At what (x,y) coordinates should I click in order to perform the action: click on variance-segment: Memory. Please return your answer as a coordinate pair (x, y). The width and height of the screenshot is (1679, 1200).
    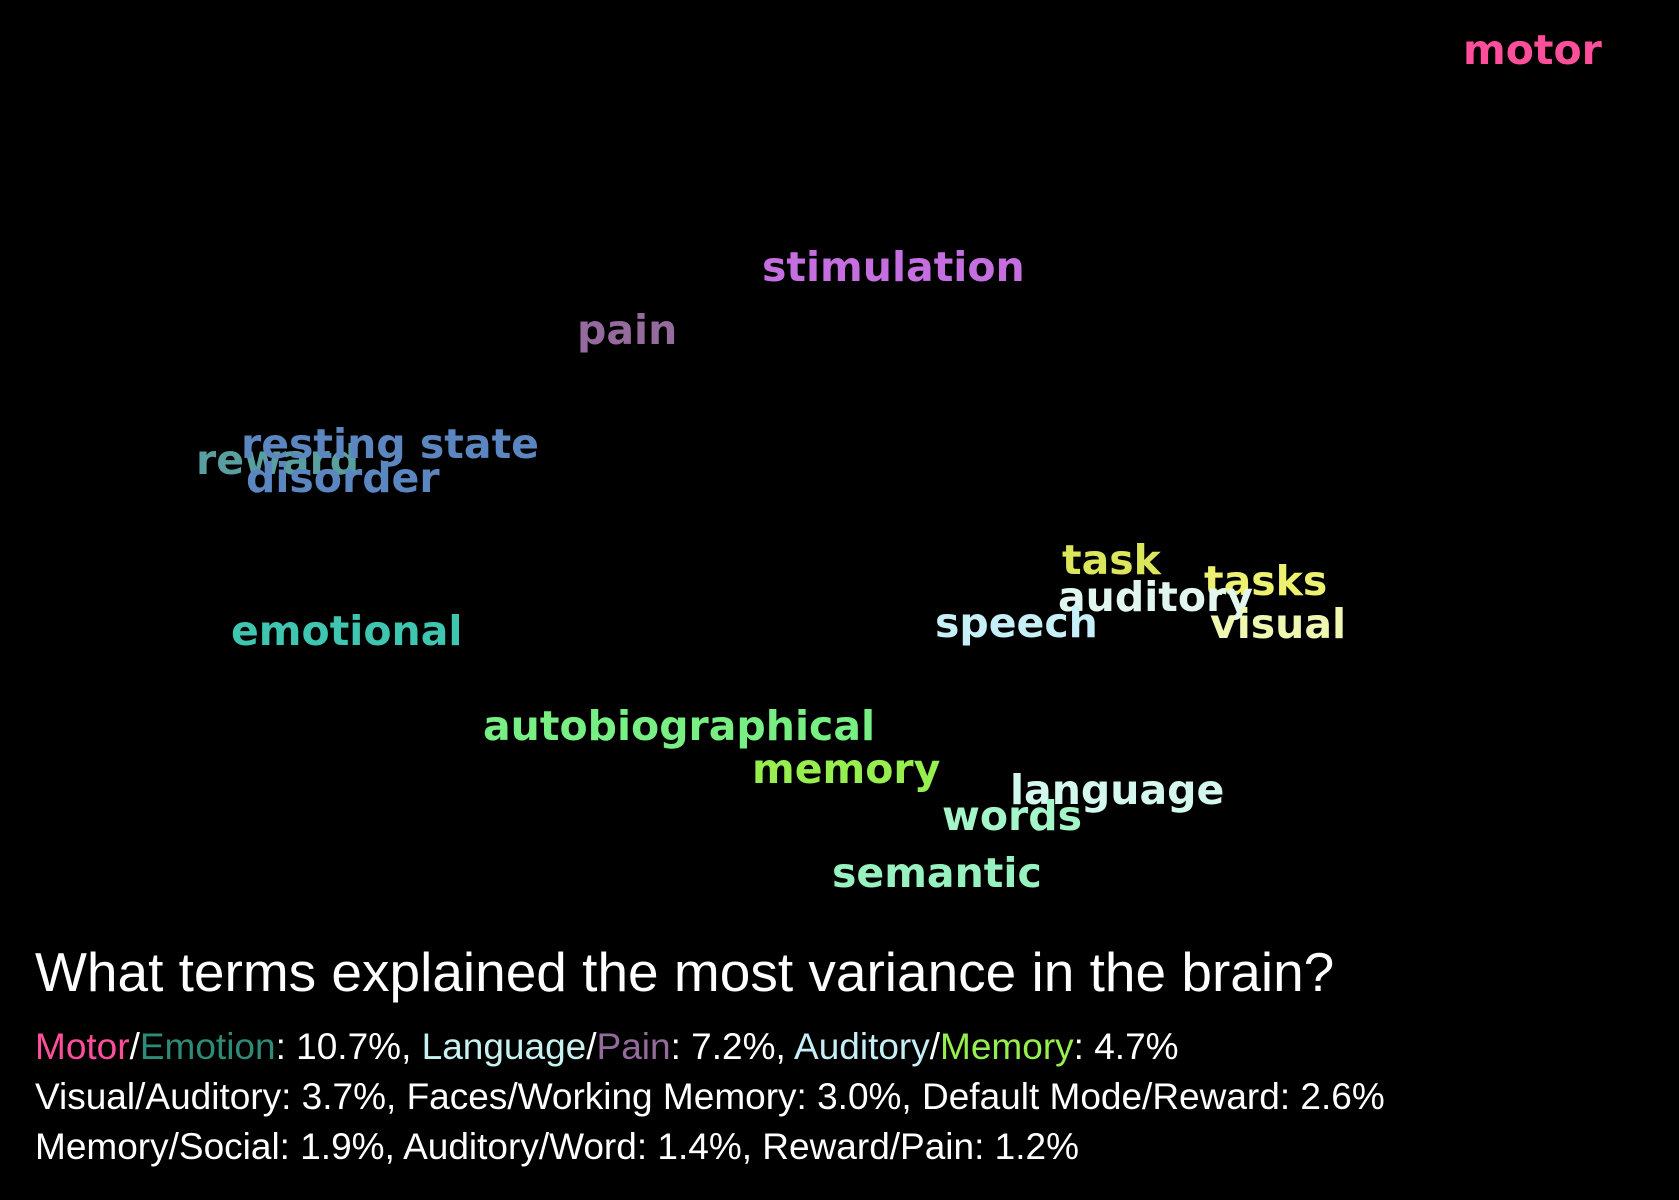
    Looking at the image, I should click on (1007, 1046).